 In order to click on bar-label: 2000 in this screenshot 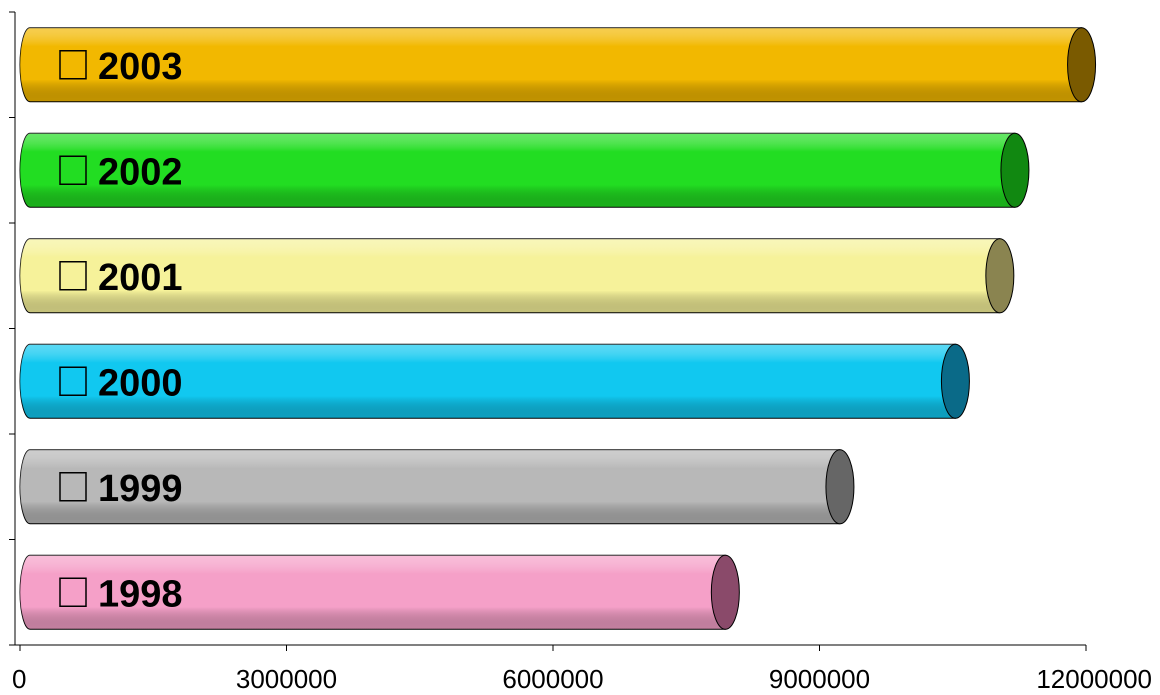, I will do `click(140, 383)`.